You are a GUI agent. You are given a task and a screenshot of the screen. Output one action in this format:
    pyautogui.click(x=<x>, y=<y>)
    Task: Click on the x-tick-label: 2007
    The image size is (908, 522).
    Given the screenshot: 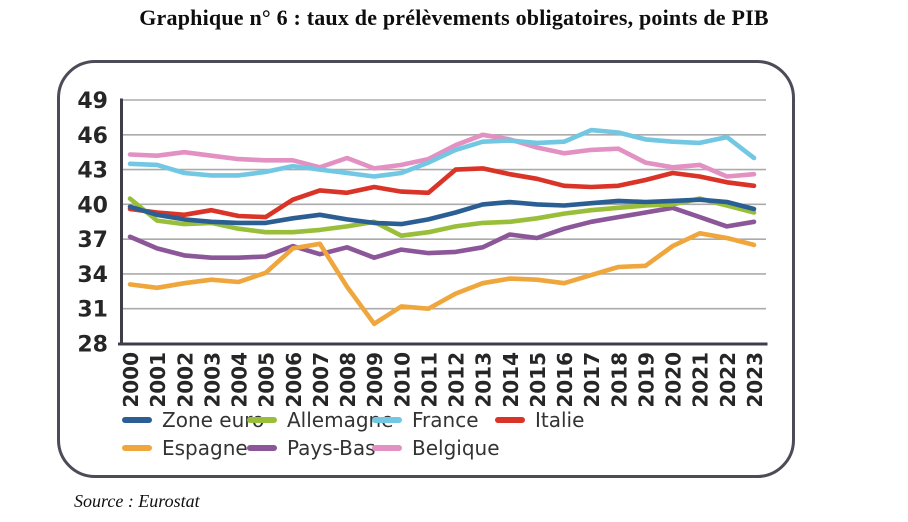 What is the action you would take?
    pyautogui.click(x=321, y=380)
    